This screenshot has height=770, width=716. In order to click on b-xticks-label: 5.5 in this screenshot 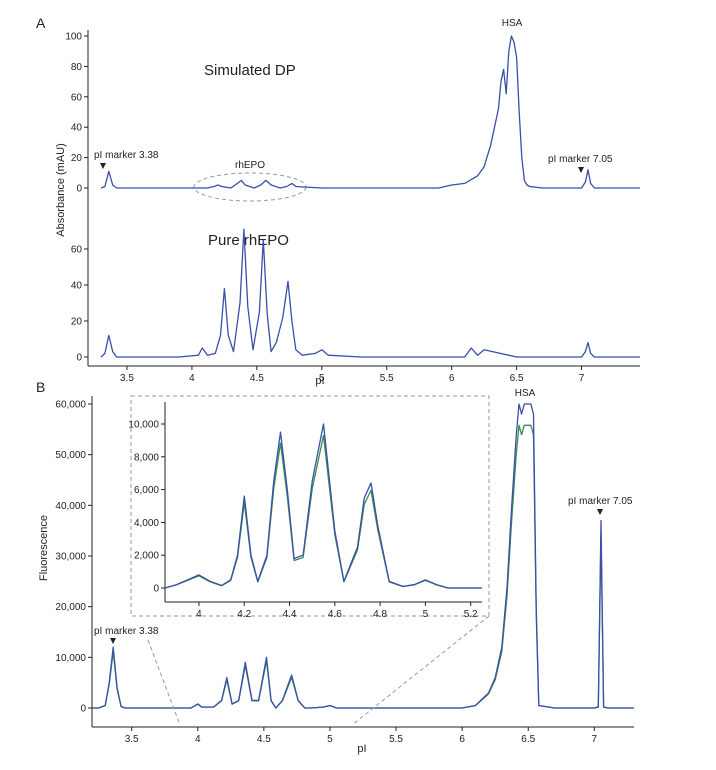, I will do `click(396, 739)`.